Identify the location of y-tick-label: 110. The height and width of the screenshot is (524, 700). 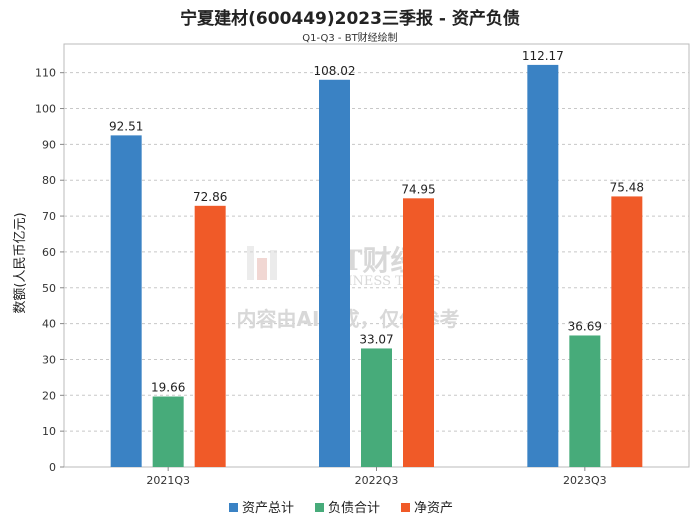
(45, 73).